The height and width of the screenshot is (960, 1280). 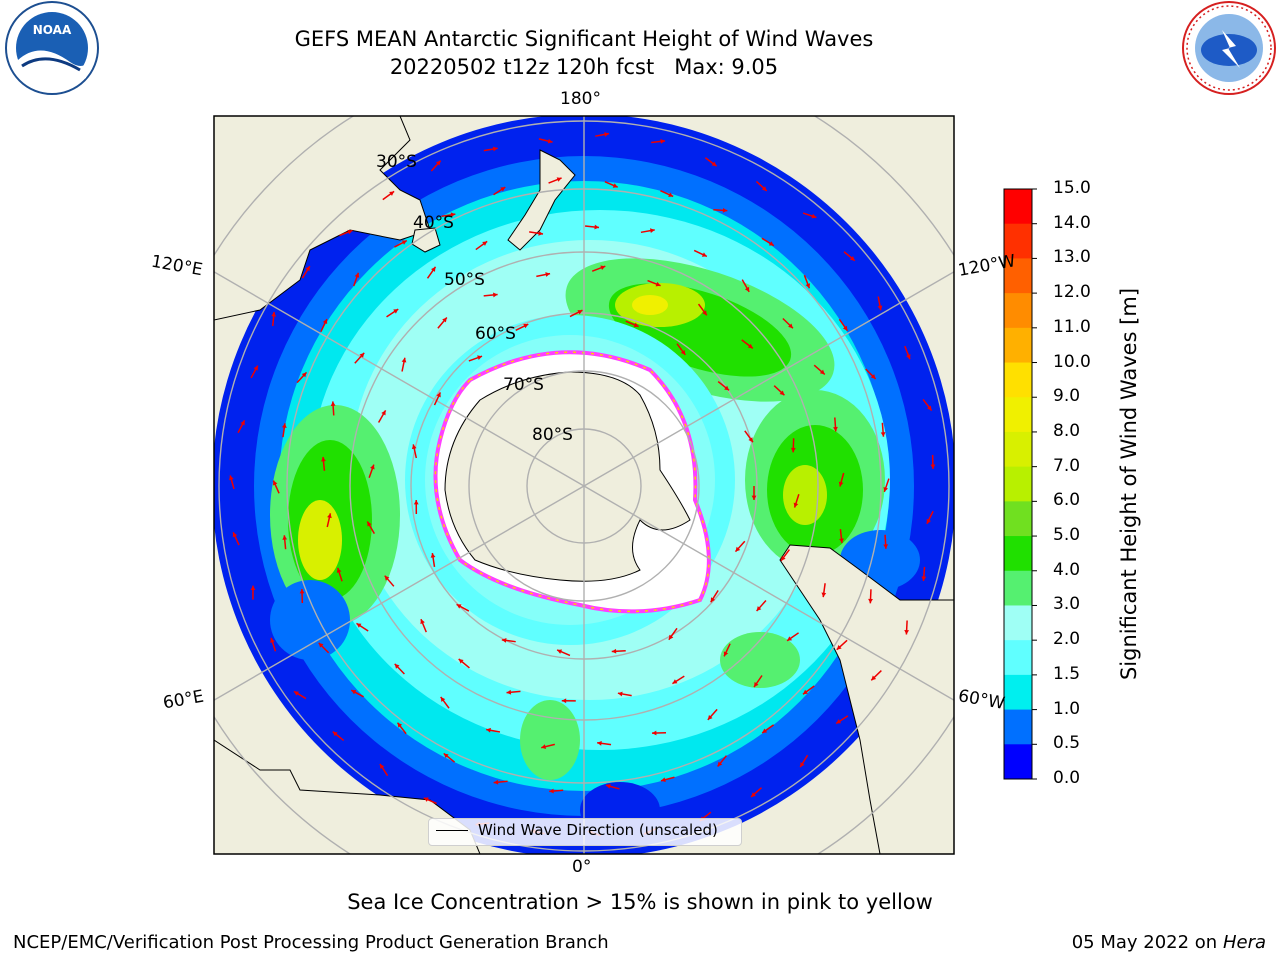 I want to click on colorbar-tick-label: 13.0, so click(x=1072, y=257).